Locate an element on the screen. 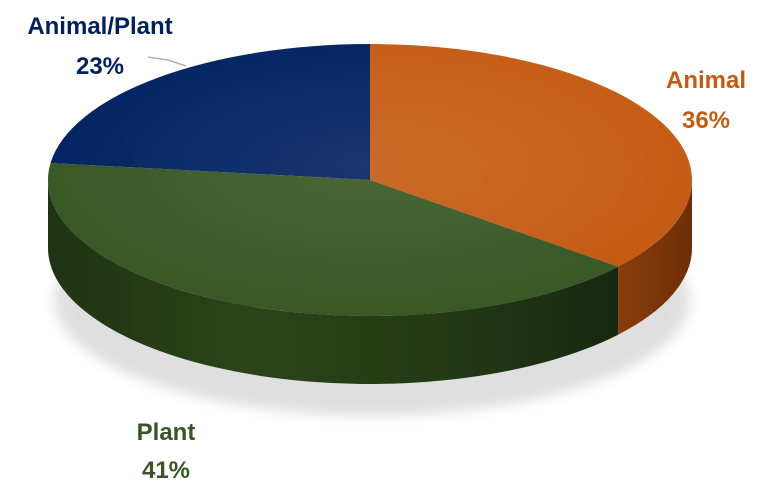  data-label-plant-name: Plant is located at coordinates (166, 432).